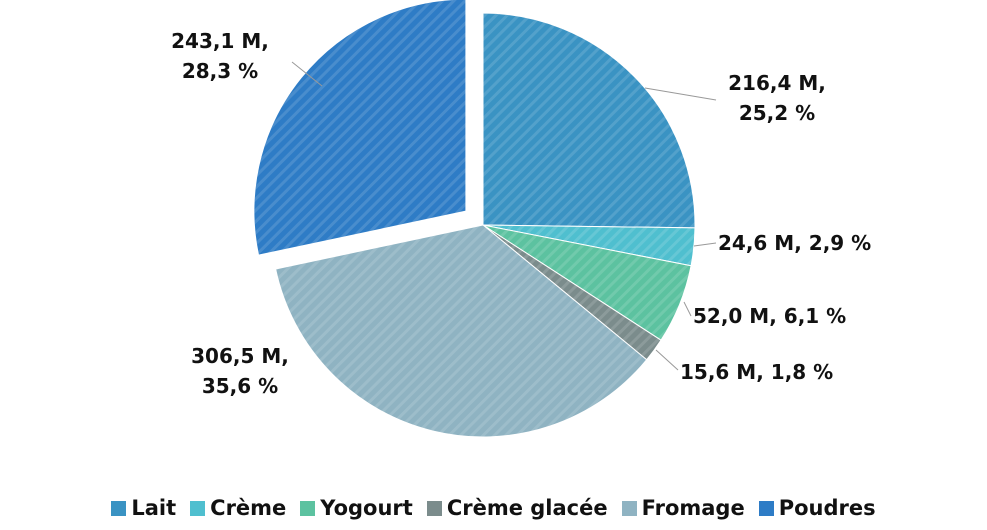 This screenshot has height=530, width=987. I want to click on data-label: 306,5 M, 35,6 %, so click(240, 371).